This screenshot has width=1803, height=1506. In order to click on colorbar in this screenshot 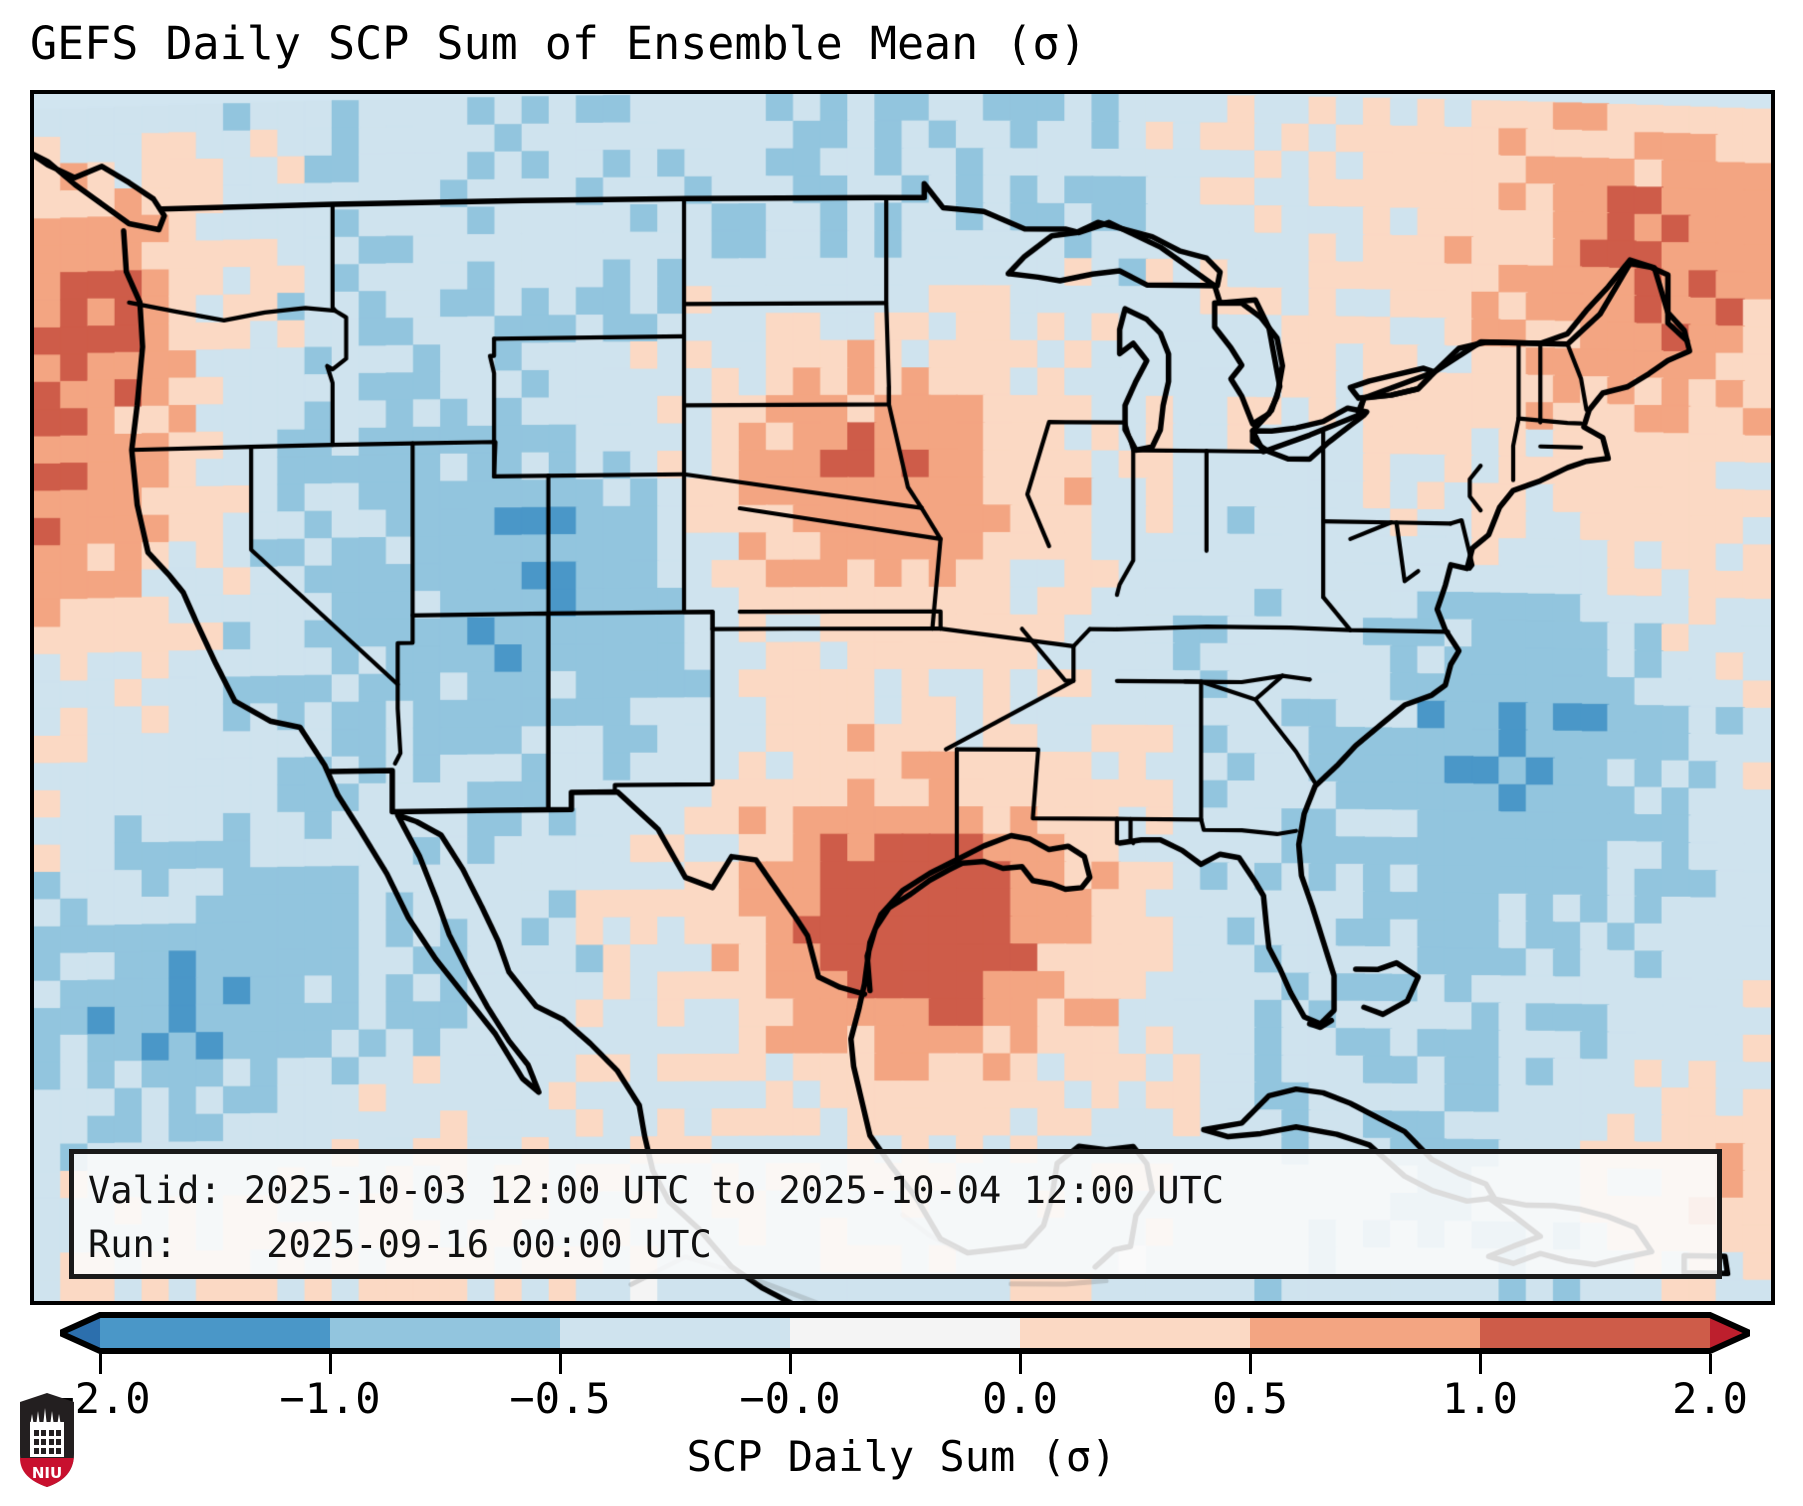, I will do `click(905, 1333)`.